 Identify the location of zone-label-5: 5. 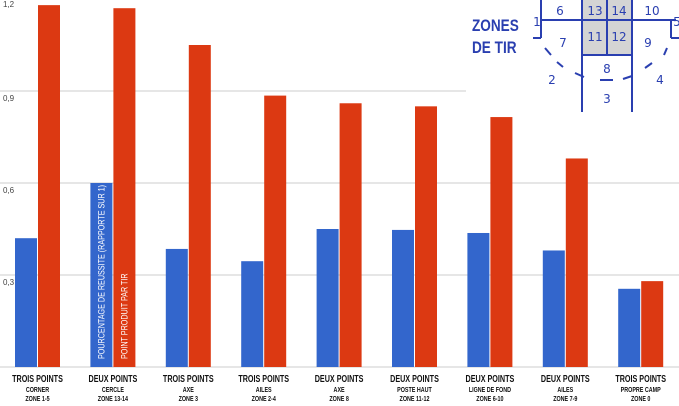
(676, 22).